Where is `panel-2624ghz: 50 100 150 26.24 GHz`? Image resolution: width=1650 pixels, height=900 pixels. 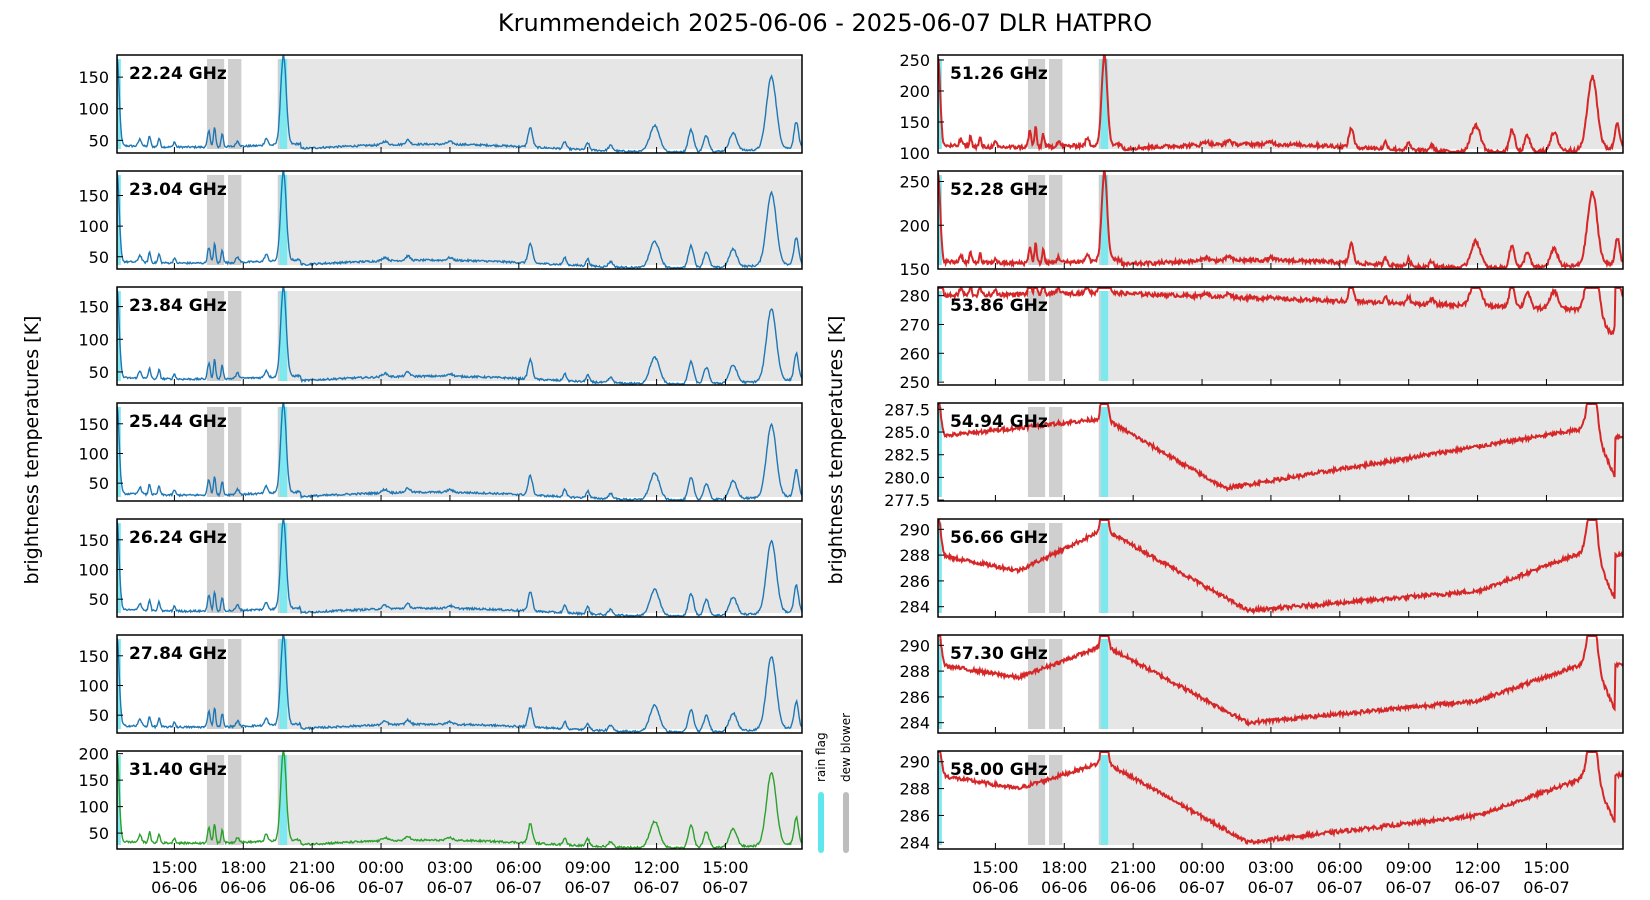
panel-2624ghz: 50 100 150 26.24 GHz is located at coordinates (440, 568).